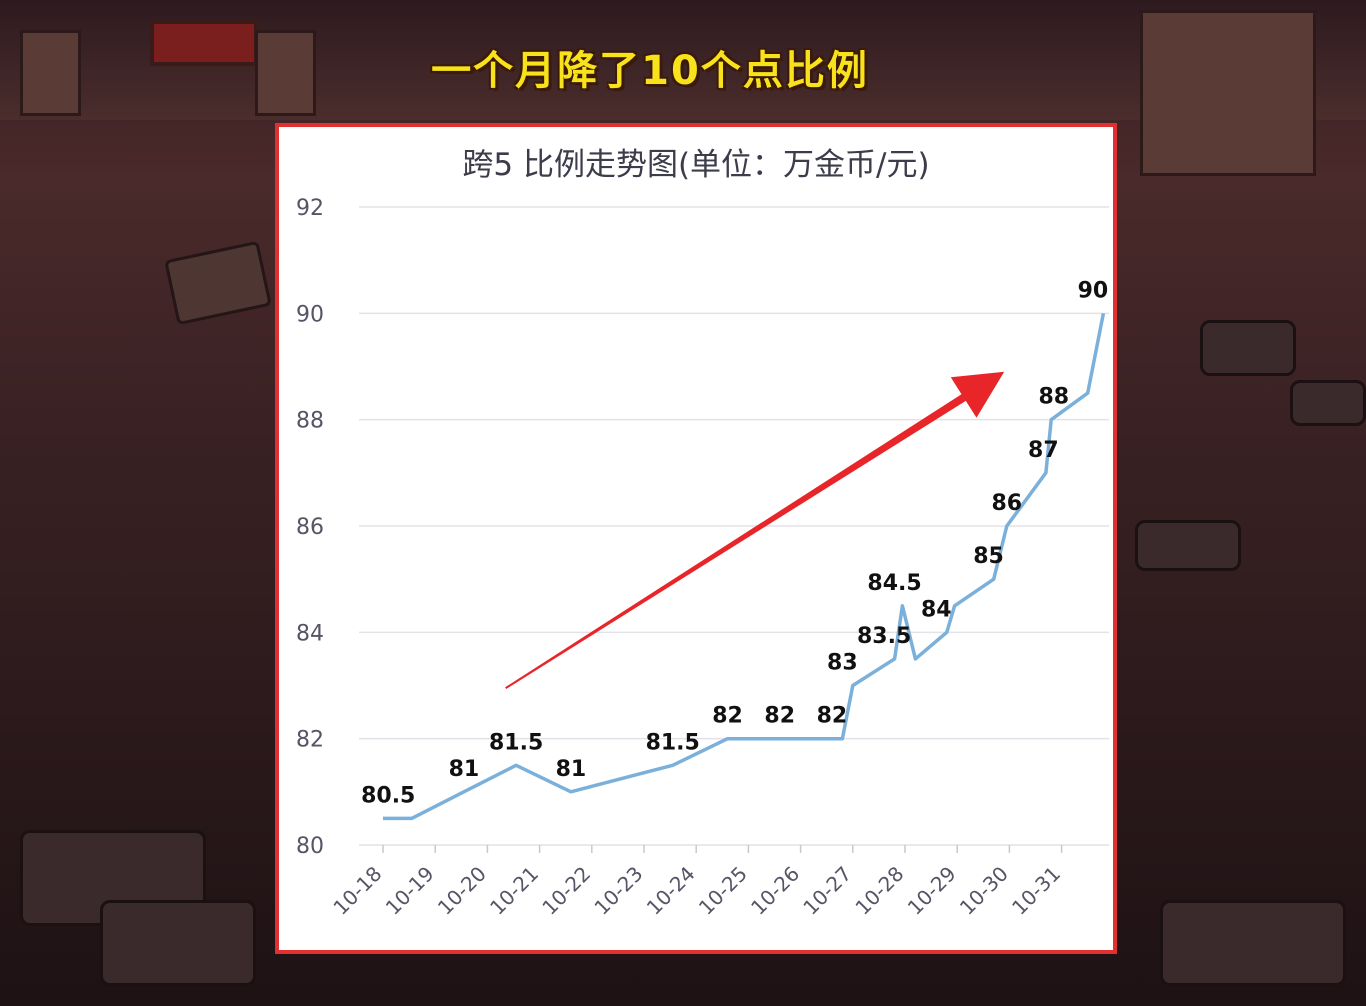 This screenshot has width=1366, height=1006. What do you see at coordinates (650, 71) in the screenshot?
I see `headline-caption: 一个月降了10个点比例` at bounding box center [650, 71].